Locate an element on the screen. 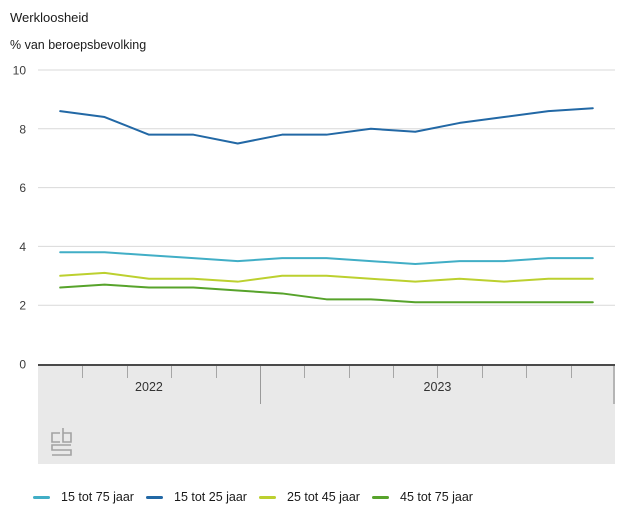  series-line-25-tot-45-jaar is located at coordinates (326, 277).